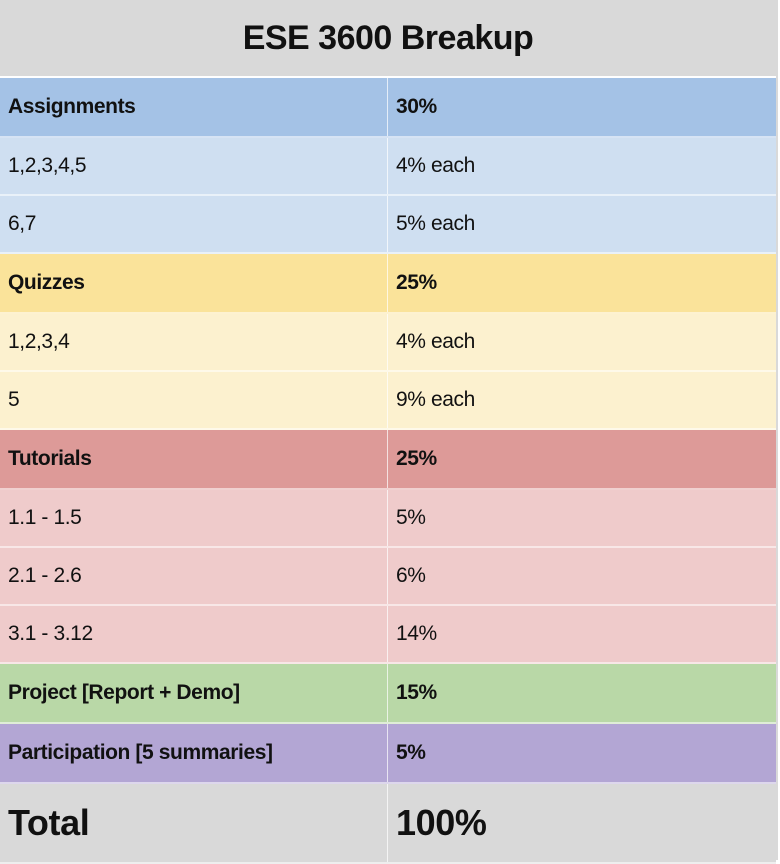 Image resolution: width=780 pixels, height=864 pixels. What do you see at coordinates (194, 823) in the screenshot?
I see `total-label: Total` at bounding box center [194, 823].